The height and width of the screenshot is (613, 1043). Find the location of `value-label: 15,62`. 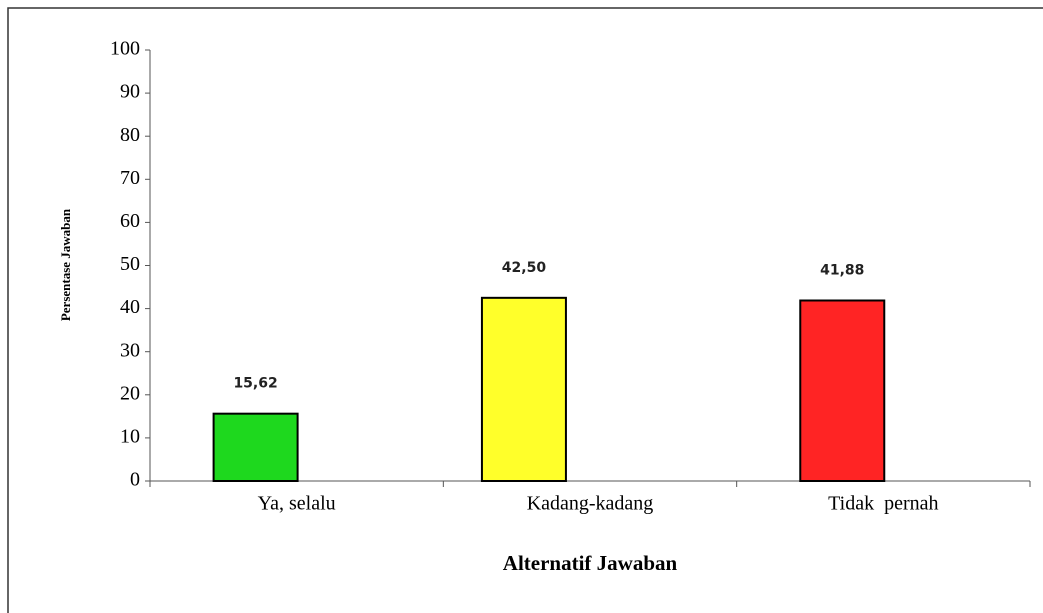

value-label: 15,62 is located at coordinates (255, 384).